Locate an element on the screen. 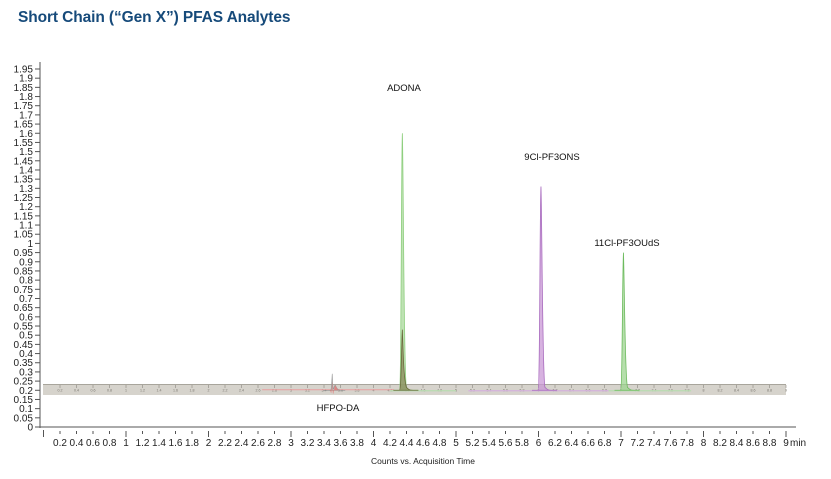  inset-tick-label: 8 is located at coordinates (704, 391).